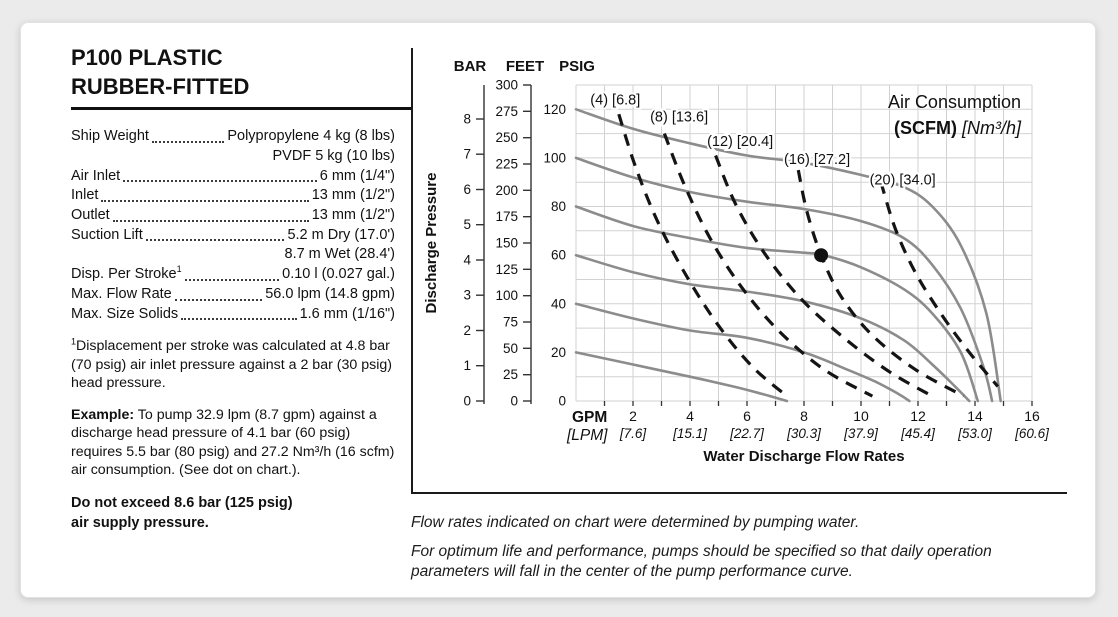  I want to click on feet-tick-label: 25, so click(510, 374).